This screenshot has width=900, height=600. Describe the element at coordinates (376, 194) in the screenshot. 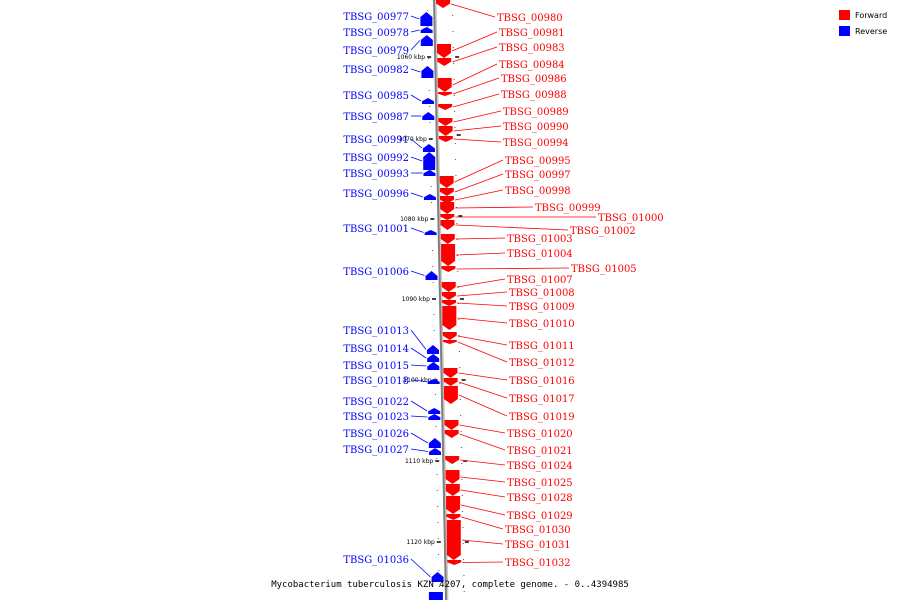

I see `reverse-gene-label: TBSG_00996` at that location.